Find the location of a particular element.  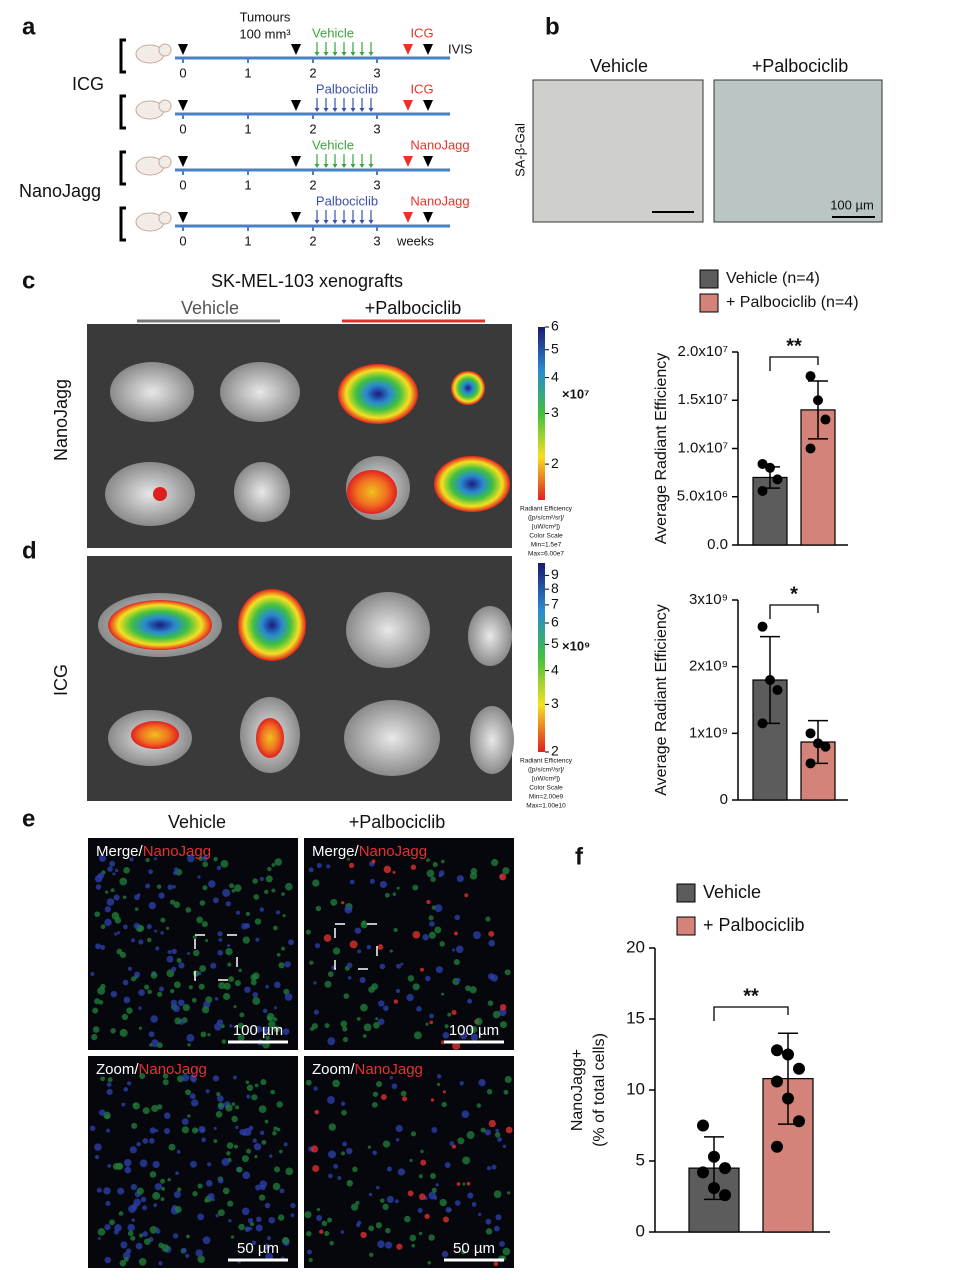

significance-bracket is located at coordinates (751, 1013).